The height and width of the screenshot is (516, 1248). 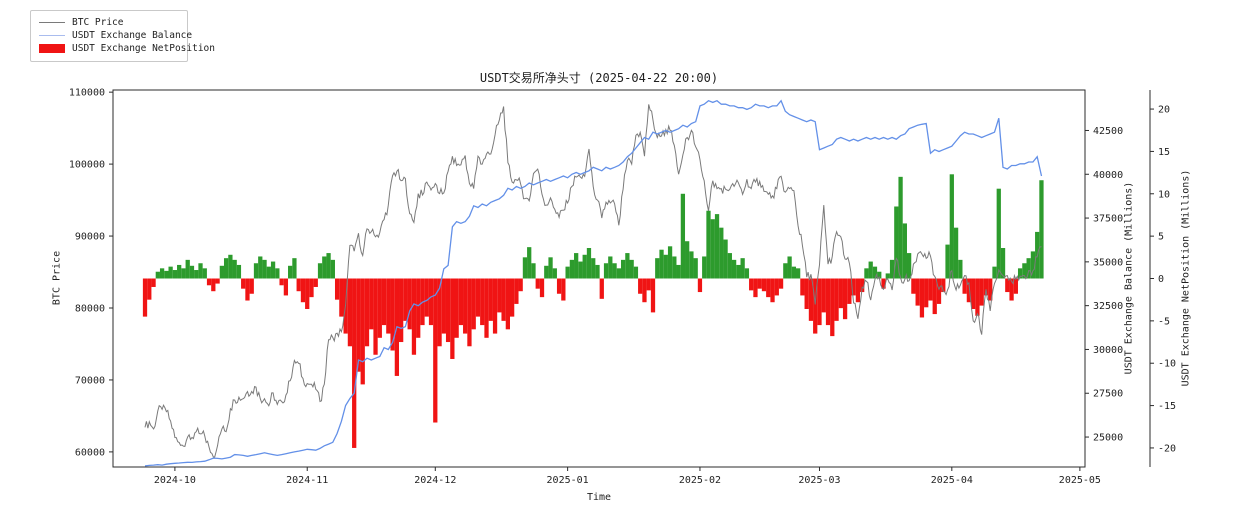 What do you see at coordinates (115, 35) in the screenshot?
I see `legend-item-usdt-exchange-balance: USDT Exchange Balance` at bounding box center [115, 35].